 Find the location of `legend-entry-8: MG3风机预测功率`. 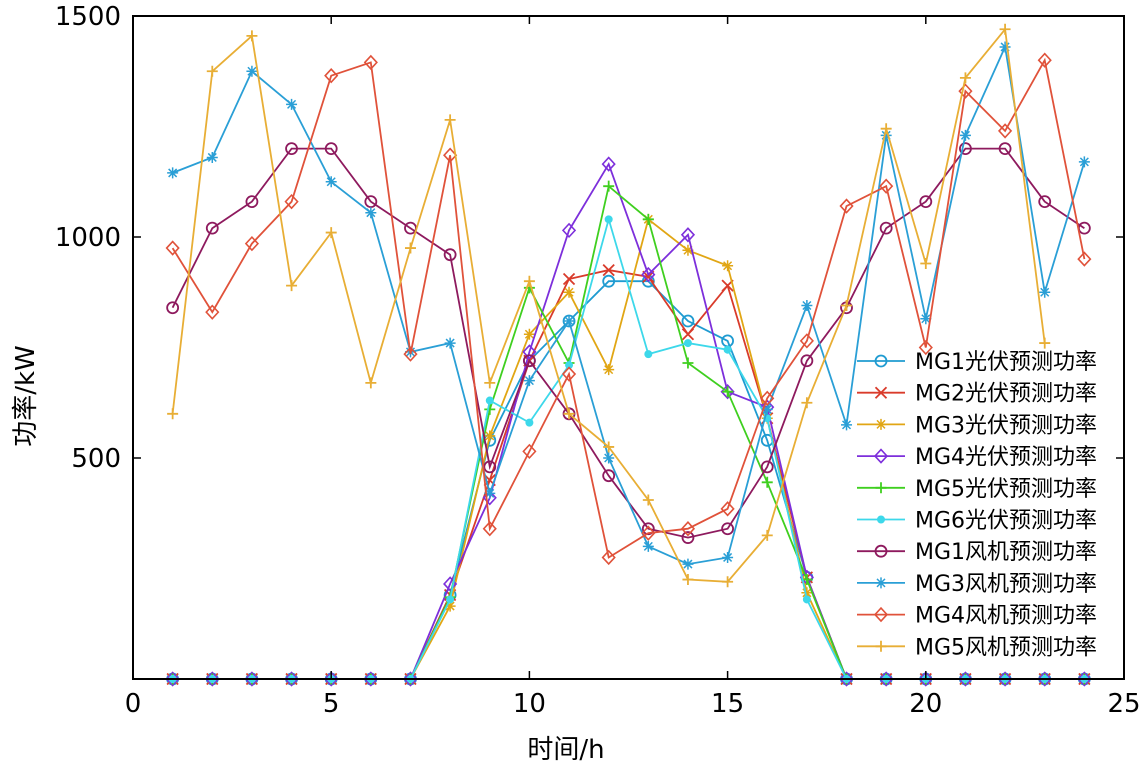

legend-entry-8: MG3风机预测功率 is located at coordinates (977, 584).